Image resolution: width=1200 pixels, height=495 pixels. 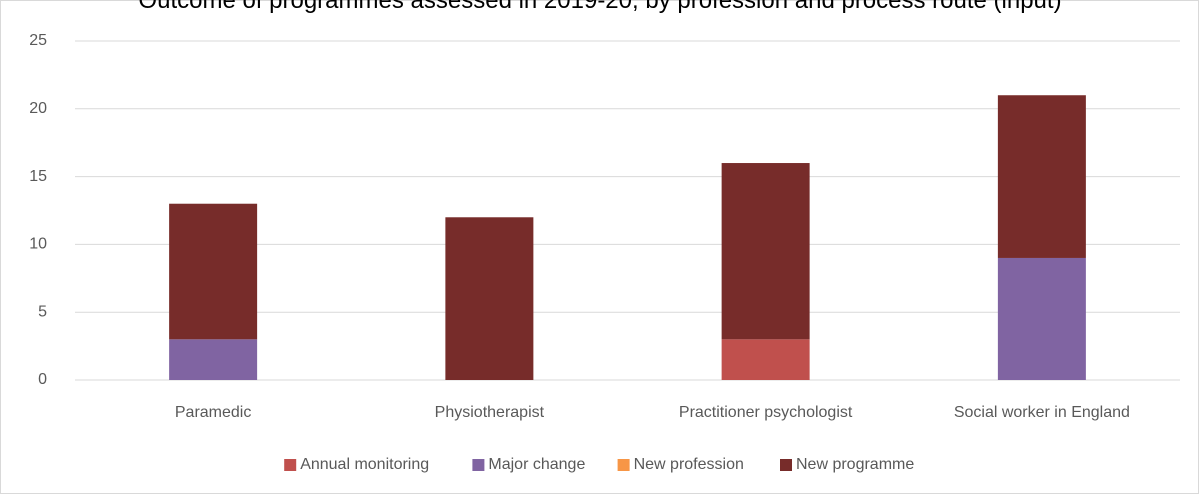 I want to click on x-tick-label: Social worker in England, so click(x=1042, y=412).